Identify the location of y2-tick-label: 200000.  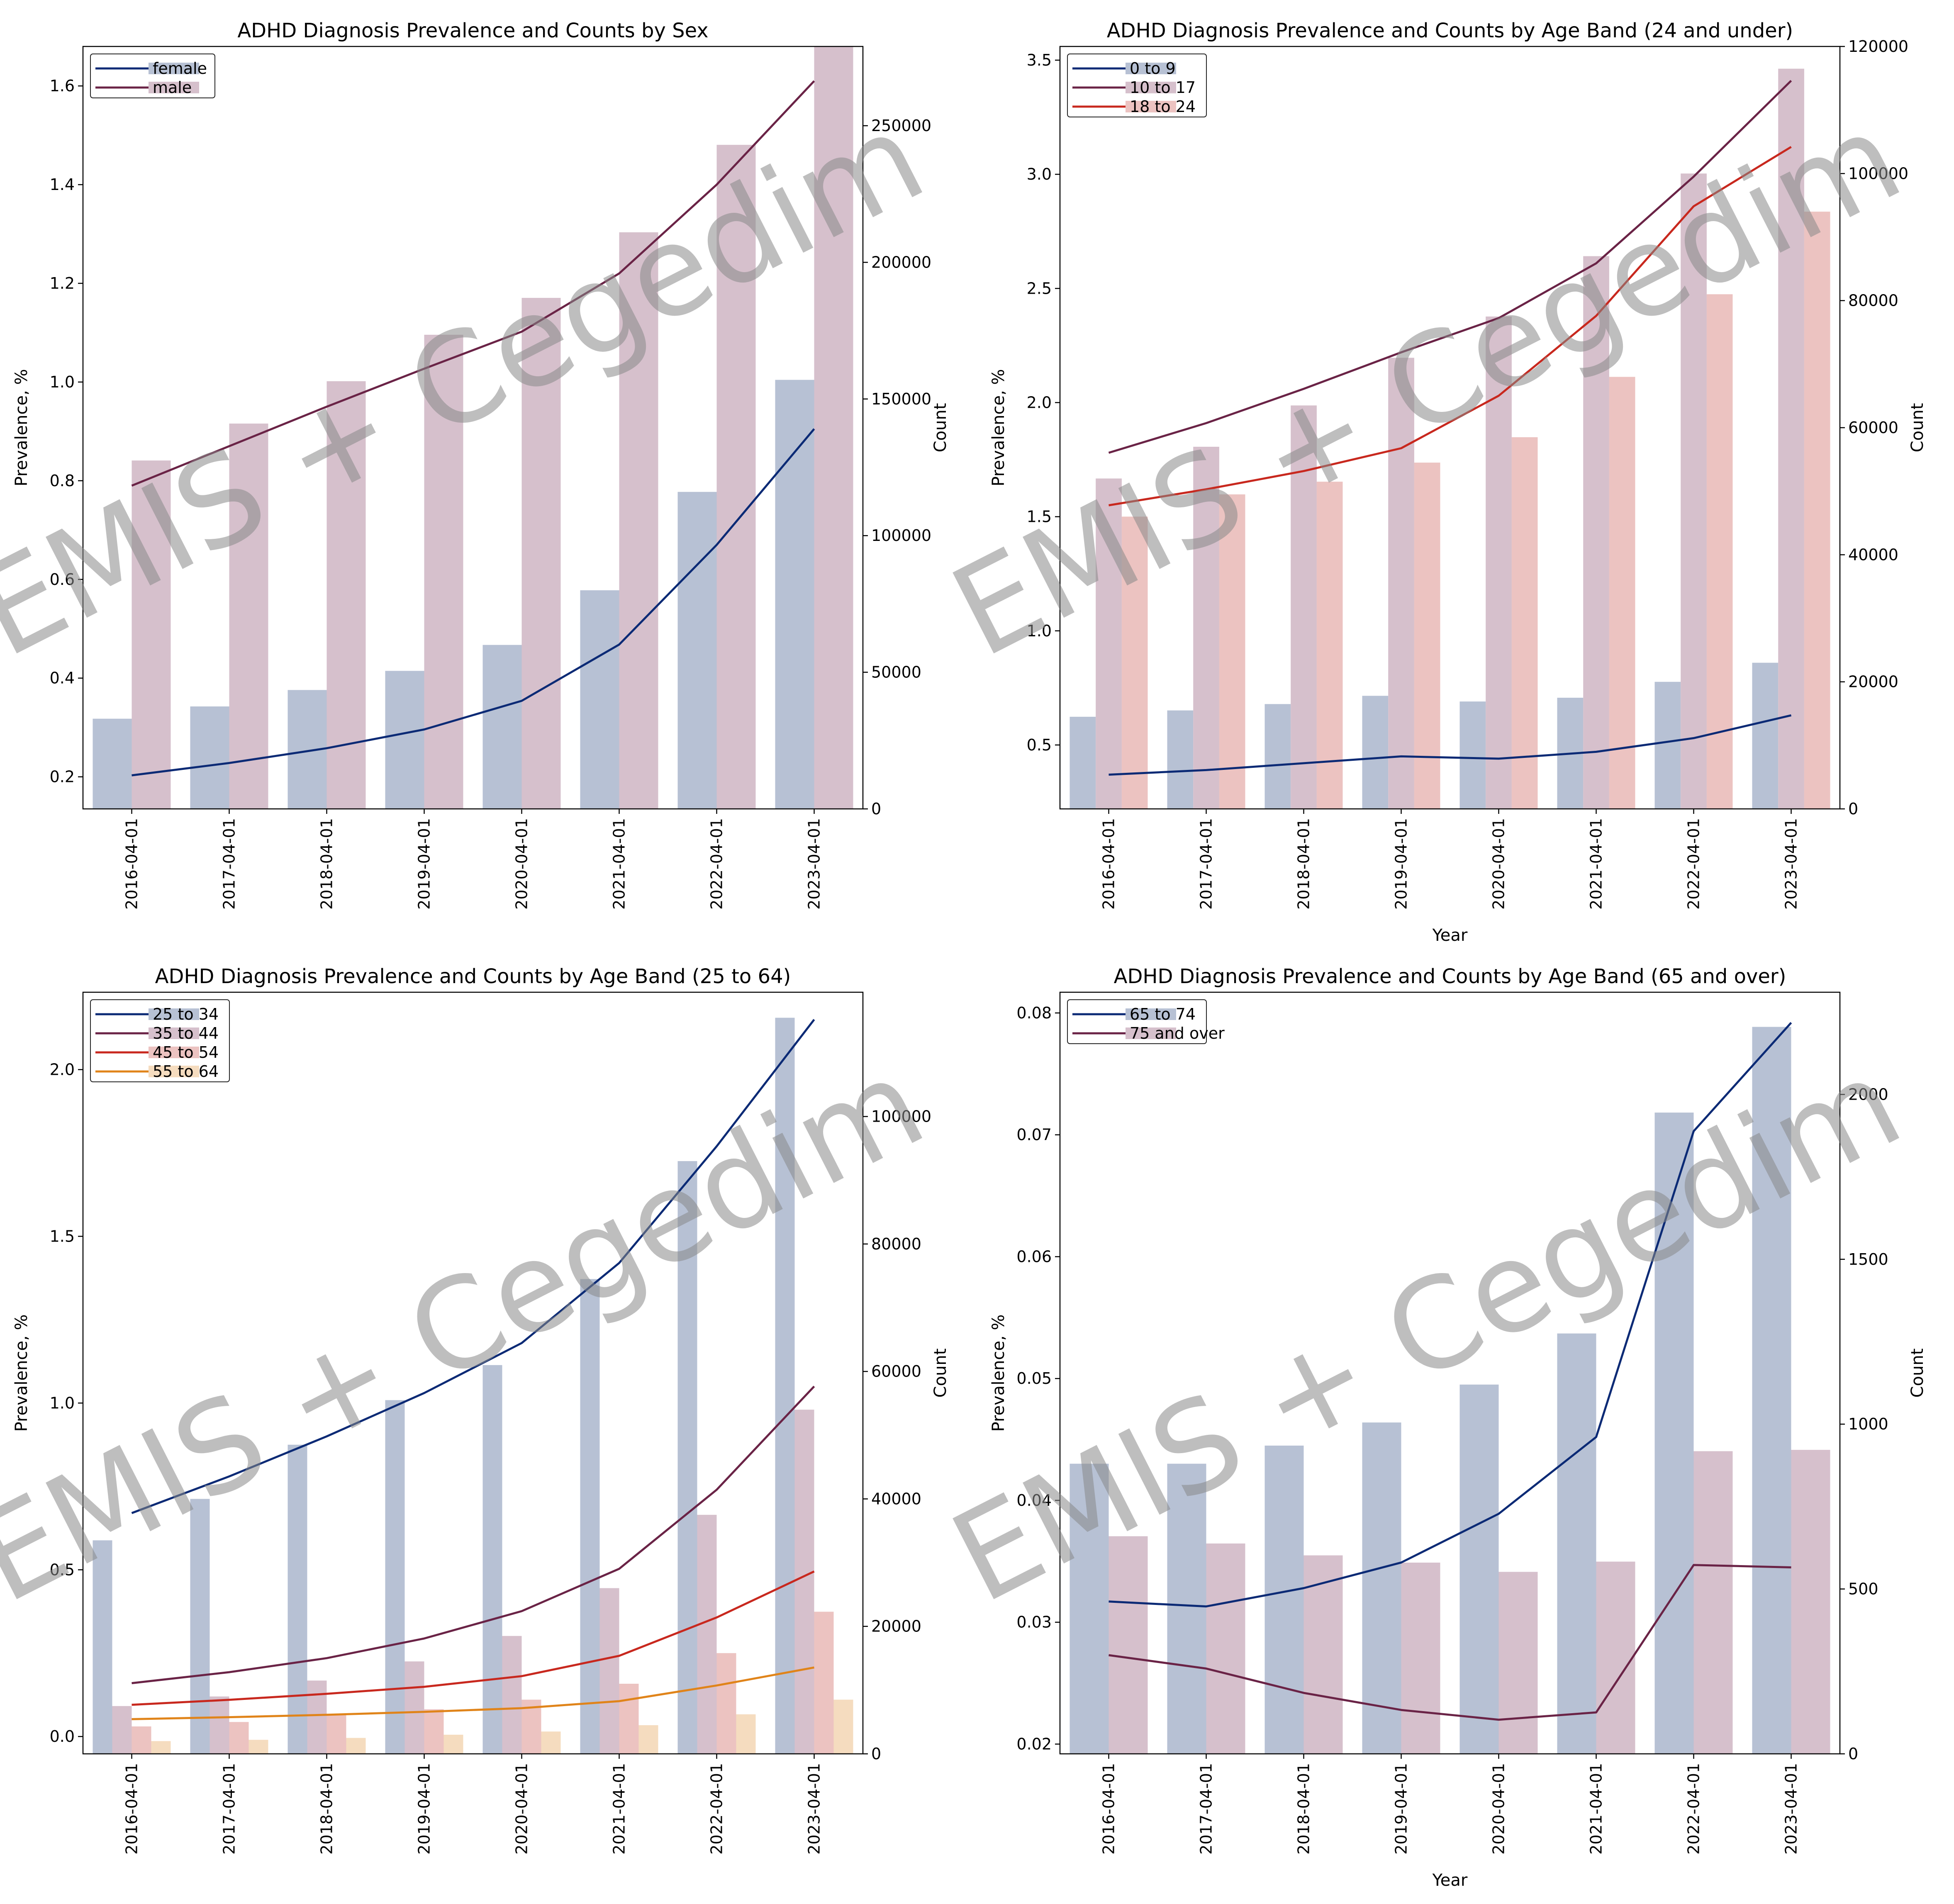
(901, 262).